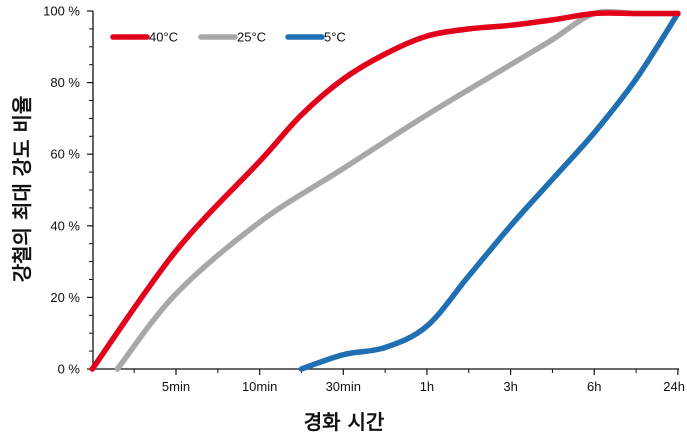 The width and height of the screenshot is (687, 441). What do you see at coordinates (674, 386) in the screenshot?
I see `x-tick-label: 24h` at bounding box center [674, 386].